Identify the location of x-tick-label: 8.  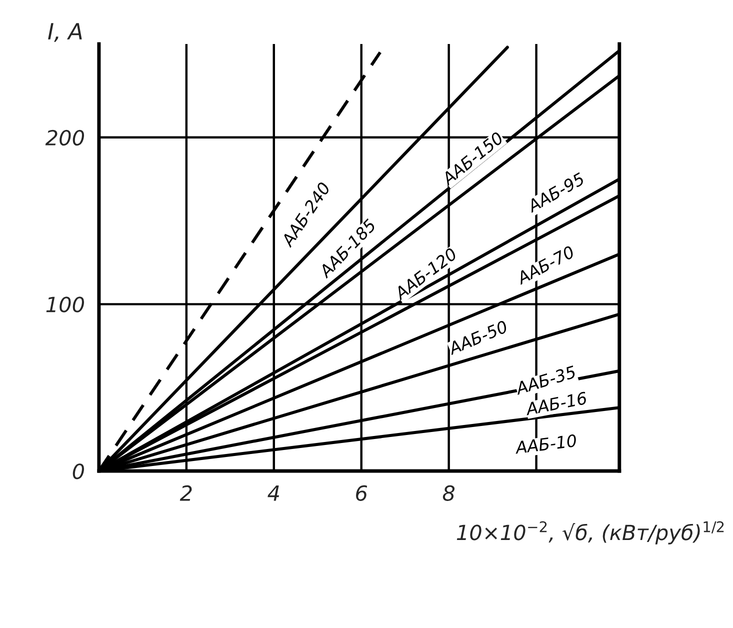
(448, 493).